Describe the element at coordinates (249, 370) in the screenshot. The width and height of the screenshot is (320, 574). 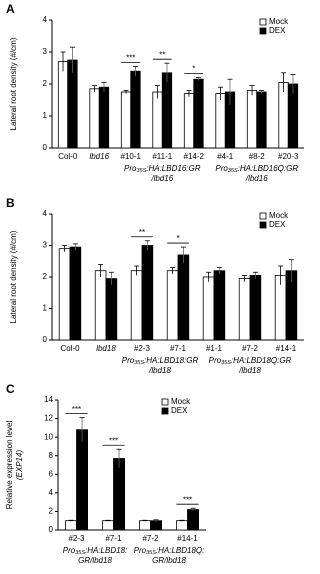
I see `group-label-line2: /lbd18` at that location.